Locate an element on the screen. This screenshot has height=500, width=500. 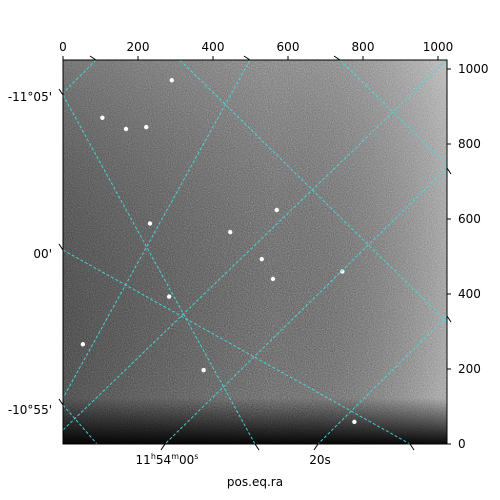
x-axis-title: pos.eq.ra is located at coordinates (255, 482).